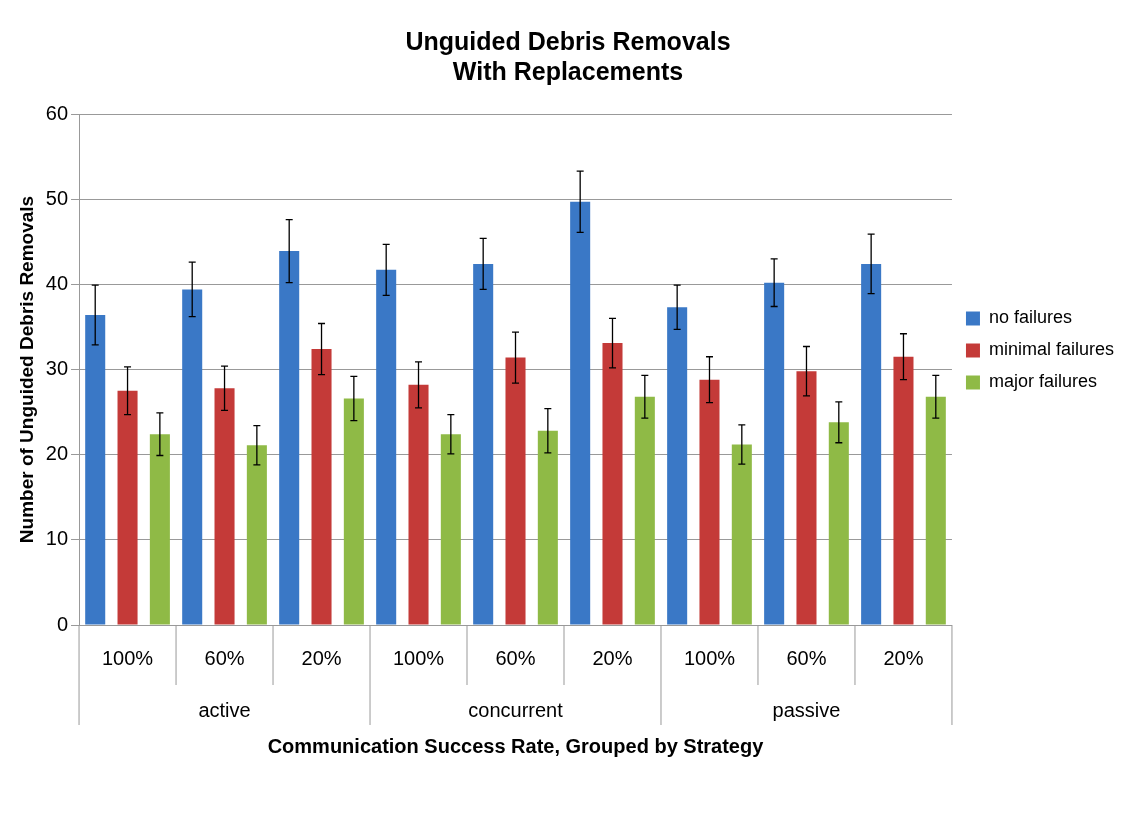 The height and width of the screenshot is (829, 1138). I want to click on y-tick-label: 20, so click(57, 453).